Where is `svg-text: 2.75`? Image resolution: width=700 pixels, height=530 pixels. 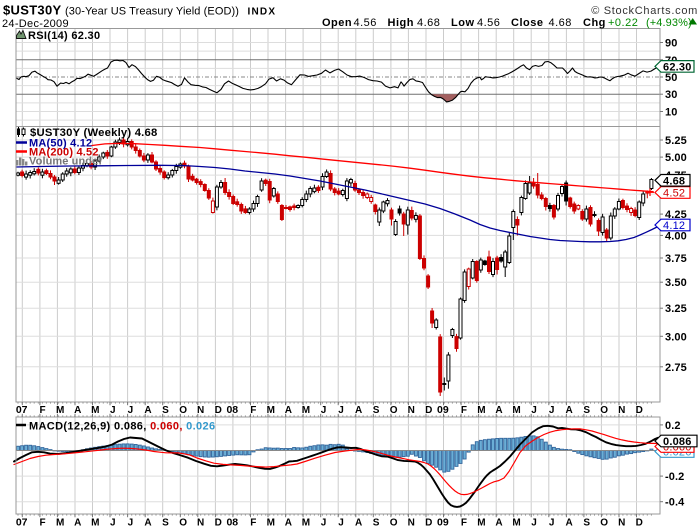
svg-text: 2.75 is located at coordinates (676, 368).